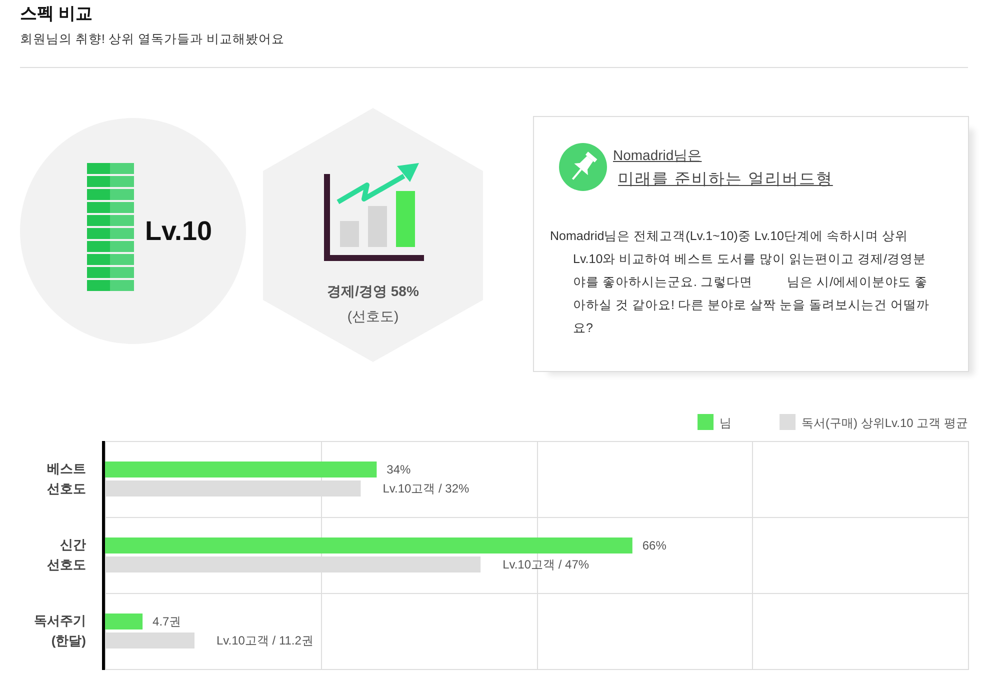 This screenshot has width=989, height=689. I want to click on text: 스펙 비교, so click(56, 14).